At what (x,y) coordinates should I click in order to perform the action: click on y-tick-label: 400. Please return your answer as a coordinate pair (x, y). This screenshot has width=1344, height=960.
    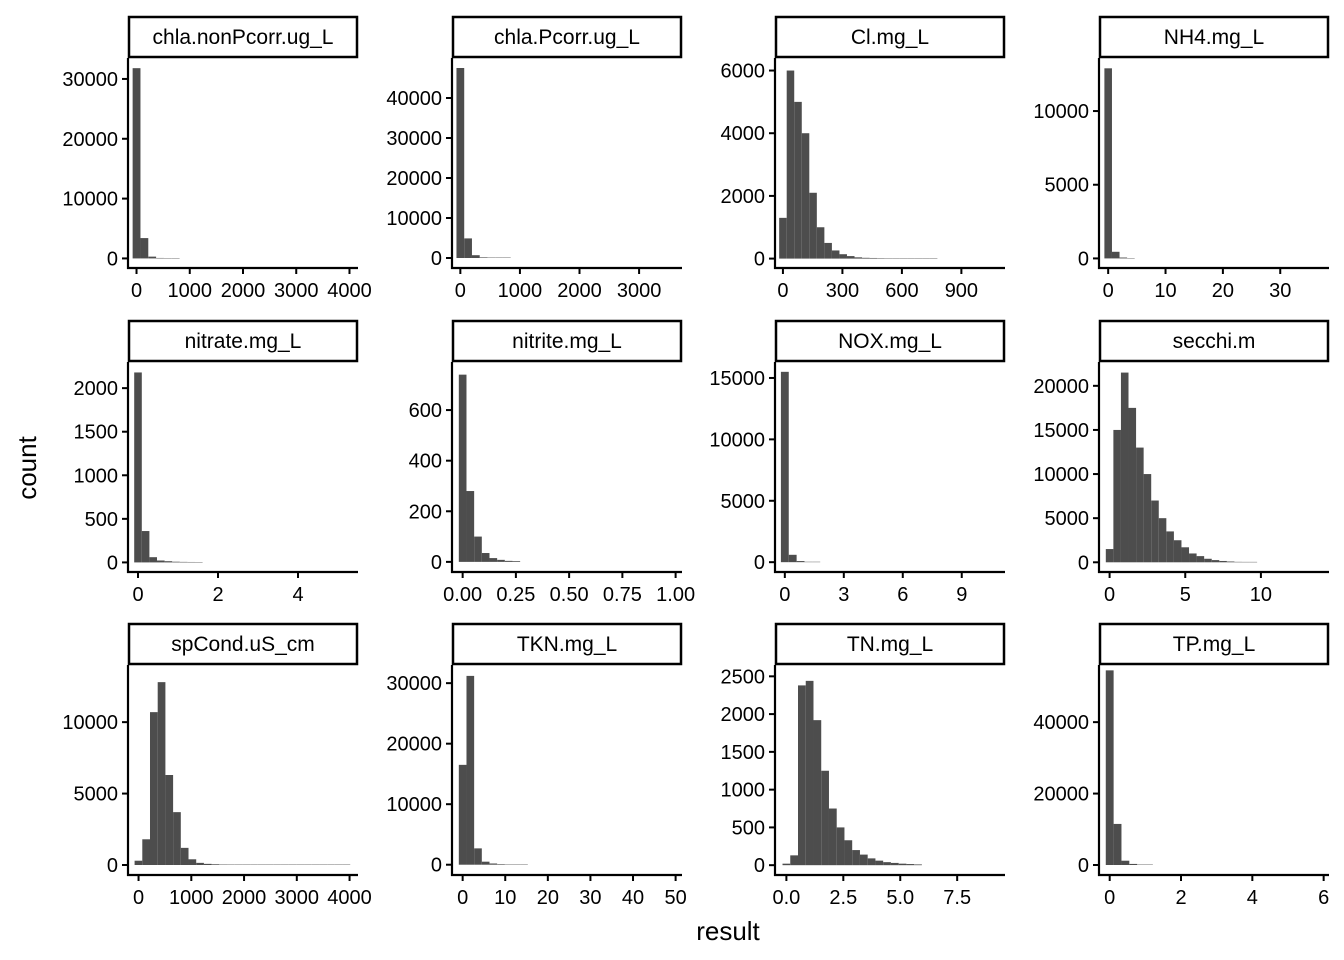
    Looking at the image, I should click on (425, 462).